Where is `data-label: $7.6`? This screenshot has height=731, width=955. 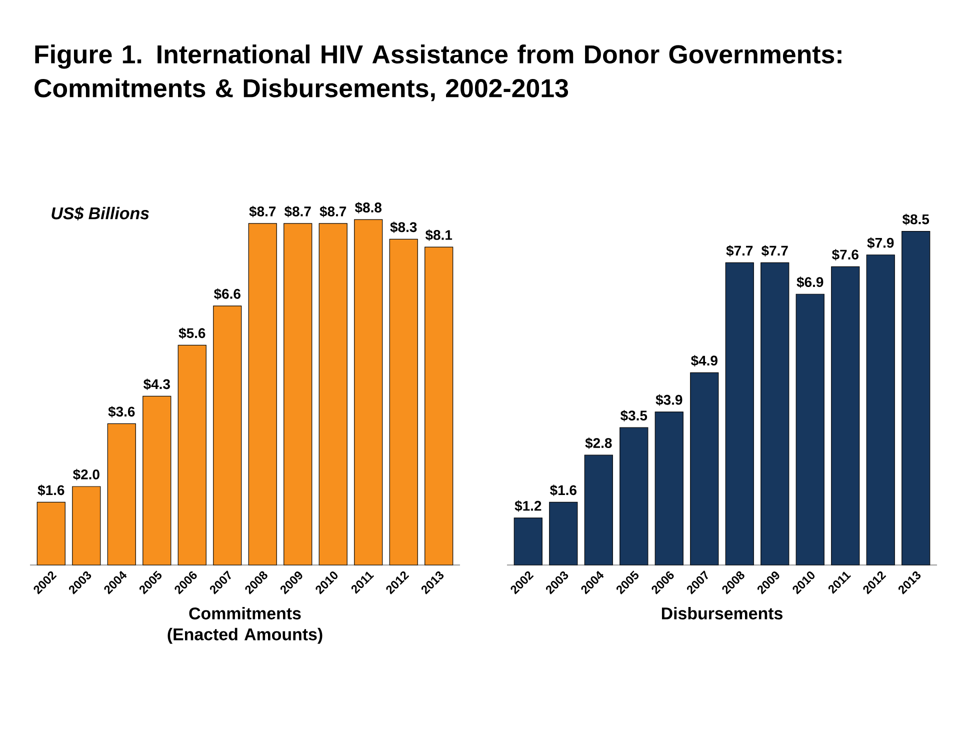 data-label: $7.6 is located at coordinates (845, 254).